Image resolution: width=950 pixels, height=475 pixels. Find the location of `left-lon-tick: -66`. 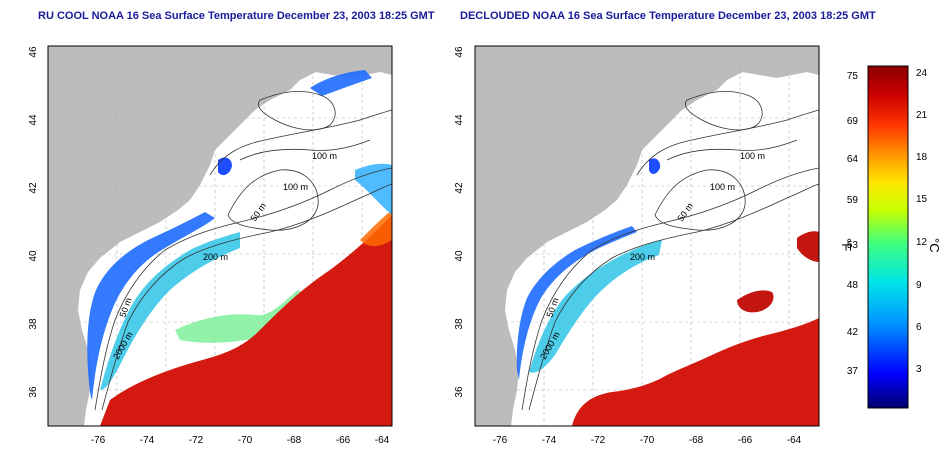

left-lon-tick: -66 is located at coordinates (343, 440).